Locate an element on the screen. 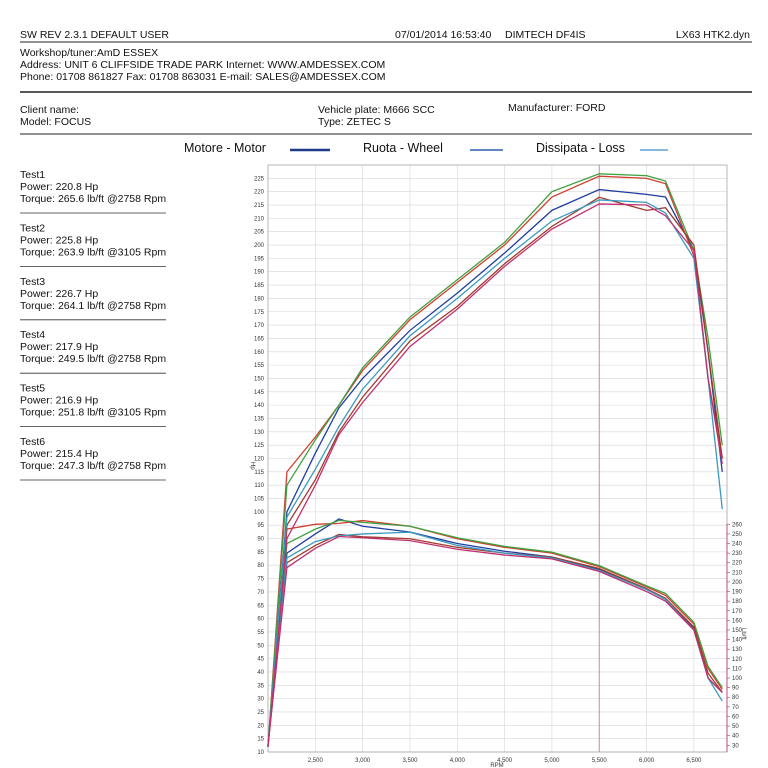 Image resolution: width=768 pixels, height=768 pixels. test-name: Test1 is located at coordinates (32, 175).